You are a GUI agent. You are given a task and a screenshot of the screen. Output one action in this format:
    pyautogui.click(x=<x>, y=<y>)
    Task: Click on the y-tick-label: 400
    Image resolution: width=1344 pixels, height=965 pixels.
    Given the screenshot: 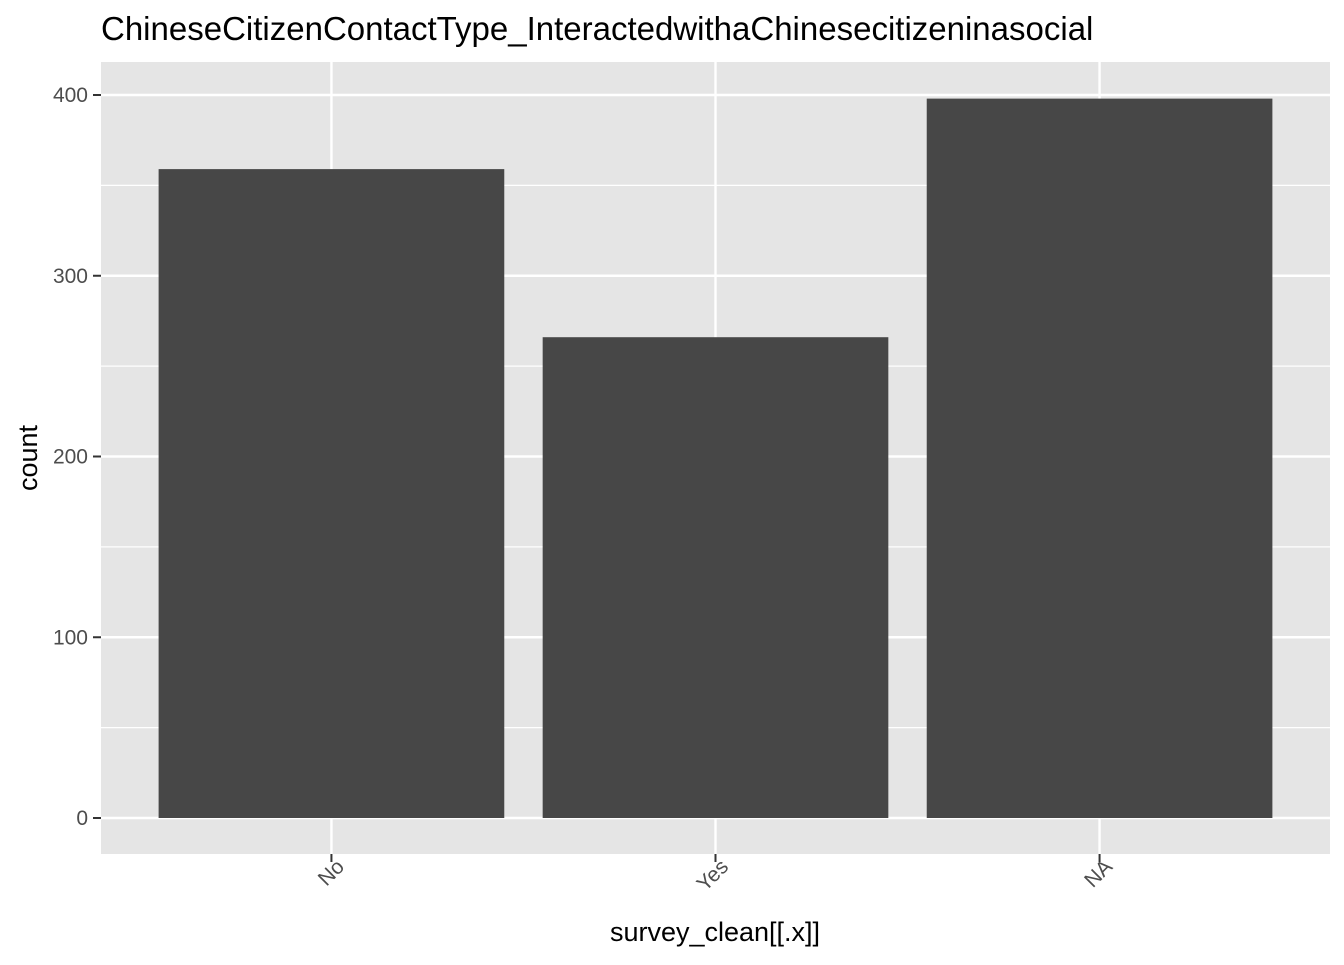 What is the action you would take?
    pyautogui.click(x=70, y=95)
    